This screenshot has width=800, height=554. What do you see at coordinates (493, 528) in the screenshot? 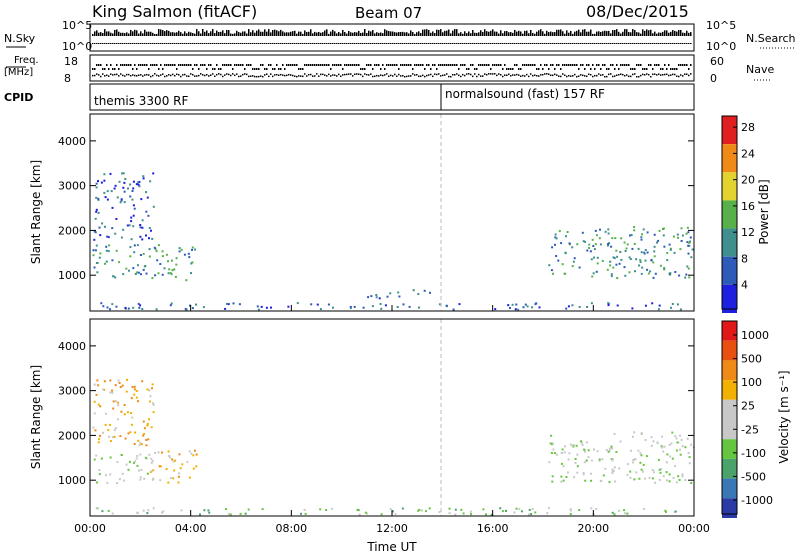
I see `x-tick-label: 16:00` at bounding box center [493, 528].